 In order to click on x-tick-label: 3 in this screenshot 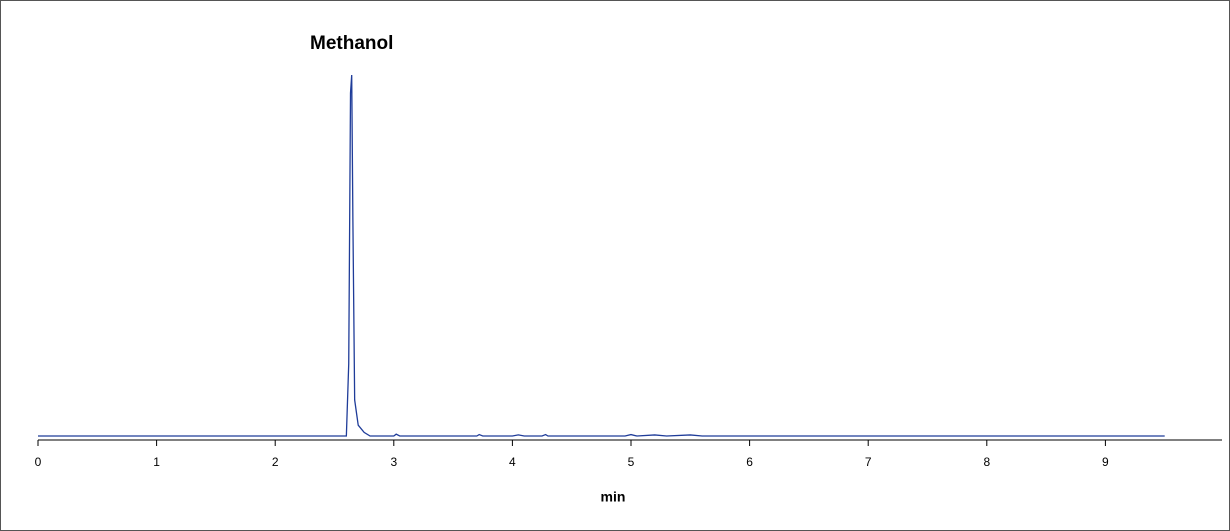, I will do `click(393, 462)`.